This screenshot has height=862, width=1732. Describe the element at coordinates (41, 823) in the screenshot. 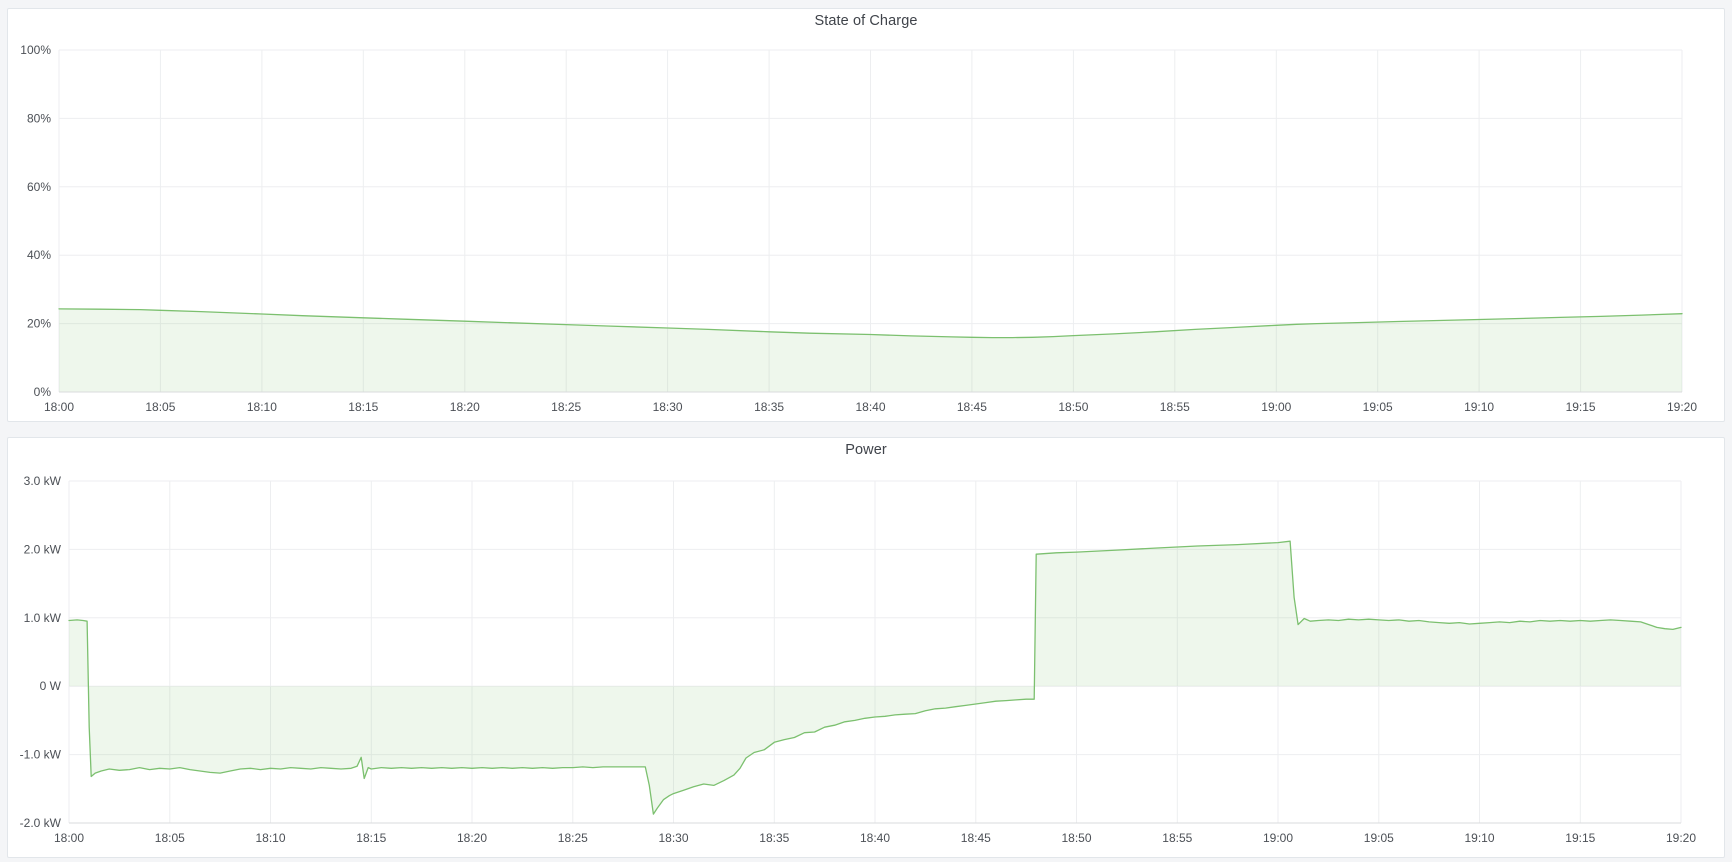

I see `y-axis-tick-label: -2.0 kW` at that location.